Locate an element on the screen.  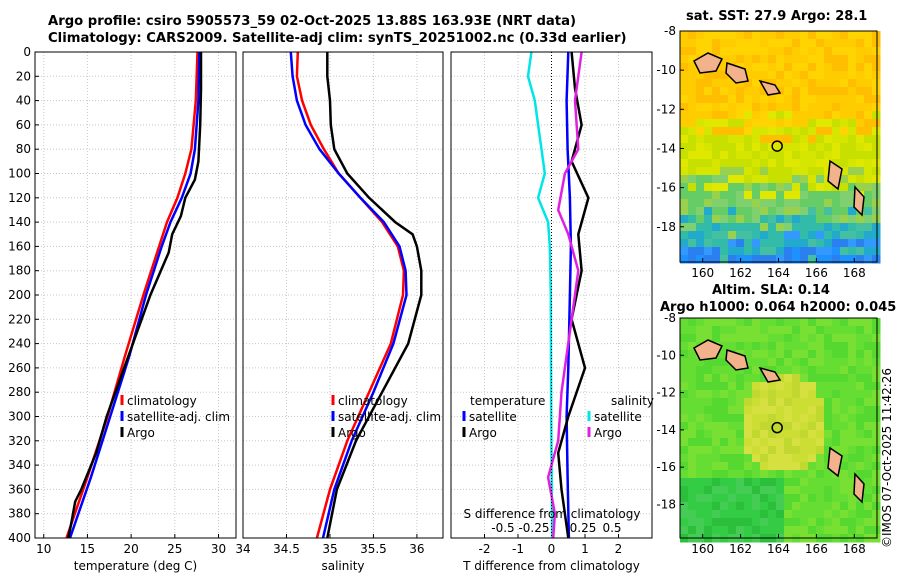
sal-xtick-label: 34.5 is located at coordinates (286, 549).